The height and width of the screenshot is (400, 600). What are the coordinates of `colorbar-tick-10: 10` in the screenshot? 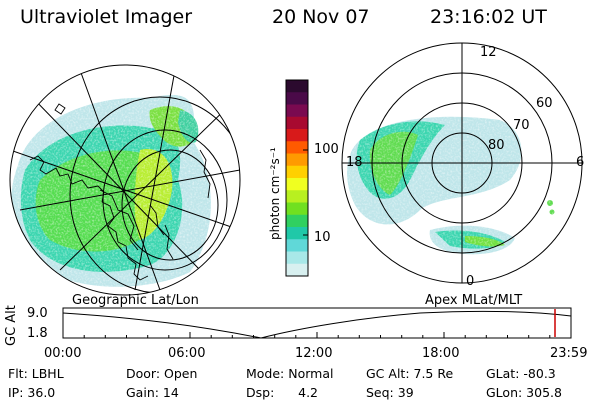 It's located at (322, 237).